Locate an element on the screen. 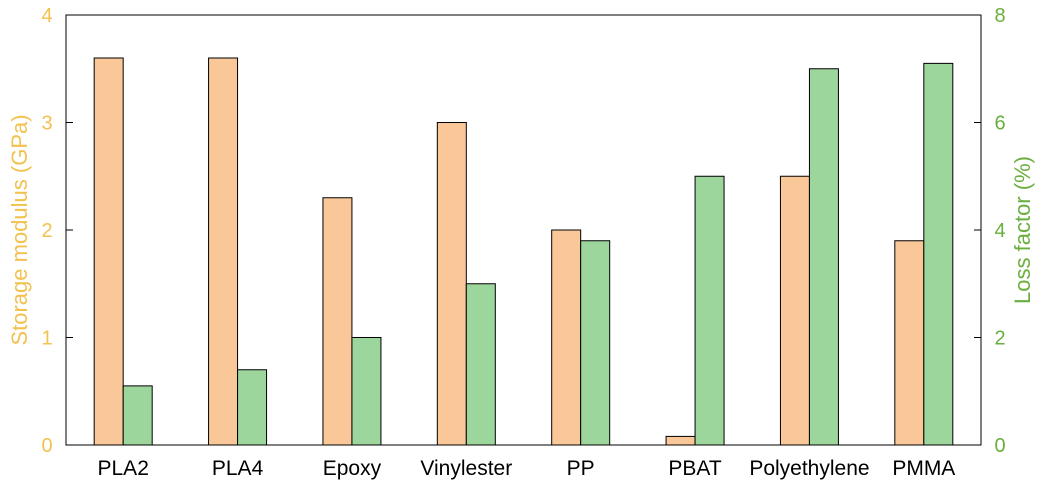 The width and height of the screenshot is (1045, 483). x-tick-label-vinylester: Vinylester is located at coordinates (466, 468).